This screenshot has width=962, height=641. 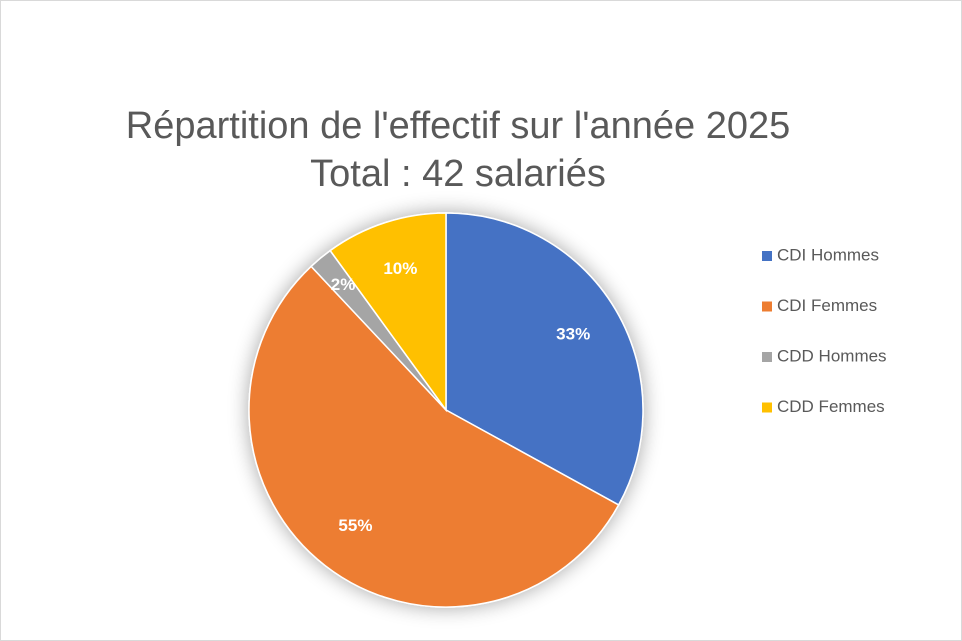 I want to click on data-label: 10%, so click(x=400, y=268).